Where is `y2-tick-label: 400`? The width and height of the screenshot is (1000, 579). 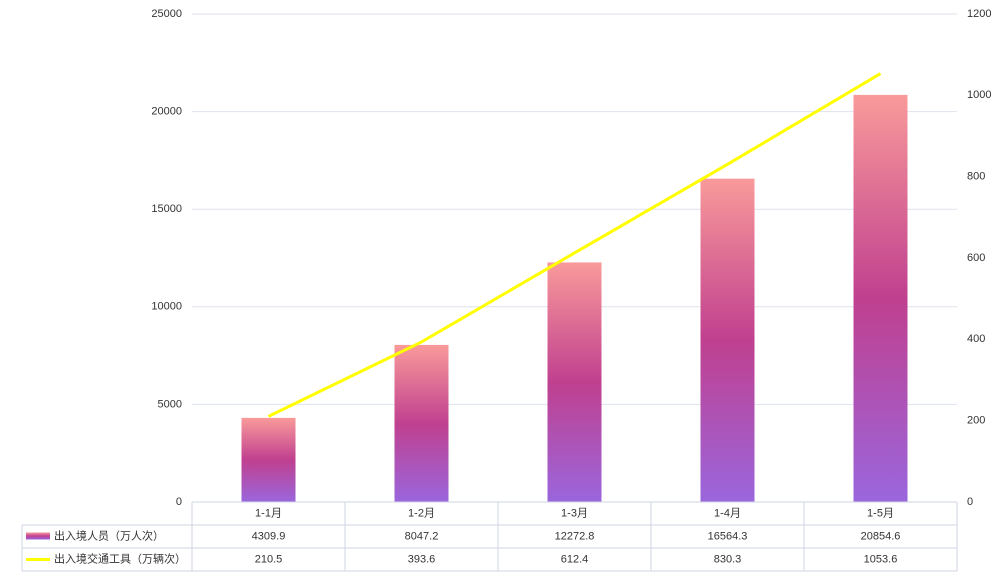
y2-tick-label: 400 is located at coordinates (976, 339).